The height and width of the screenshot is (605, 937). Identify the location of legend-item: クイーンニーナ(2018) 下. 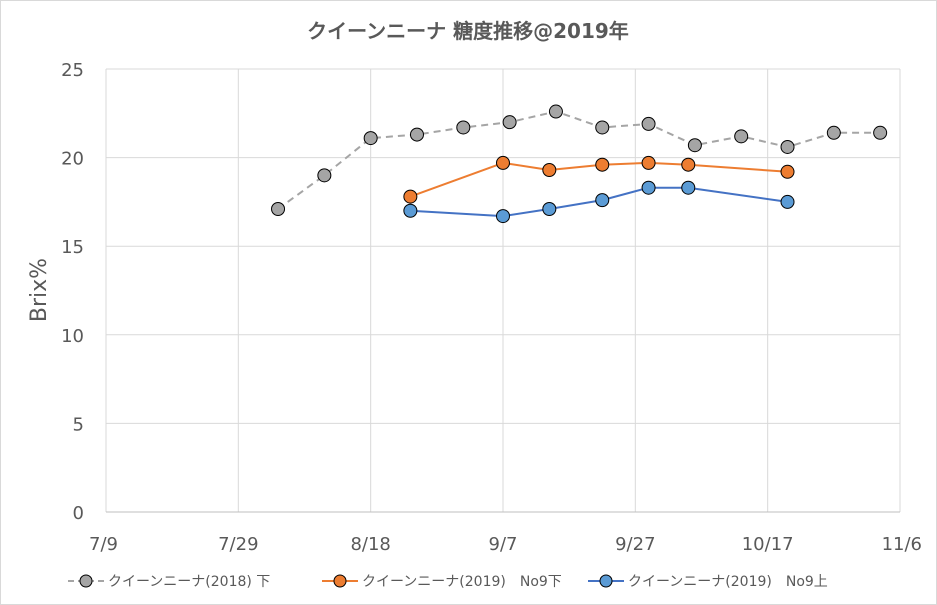
(169, 582).